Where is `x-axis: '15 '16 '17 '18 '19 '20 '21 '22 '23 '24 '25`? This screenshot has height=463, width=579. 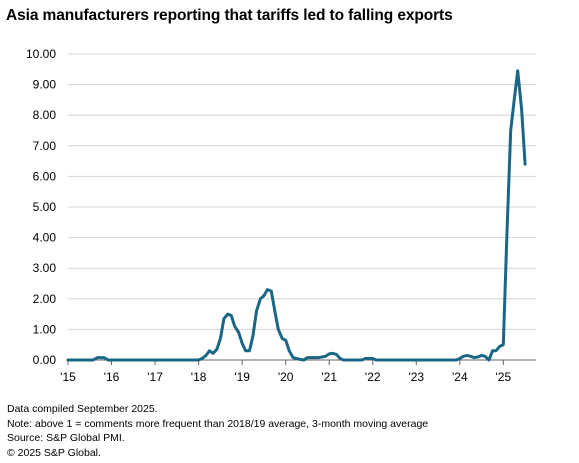
x-axis: '15 '16 '17 '18 '19 '20 '21 '22 '23 '24 '25 is located at coordinates (298, 371).